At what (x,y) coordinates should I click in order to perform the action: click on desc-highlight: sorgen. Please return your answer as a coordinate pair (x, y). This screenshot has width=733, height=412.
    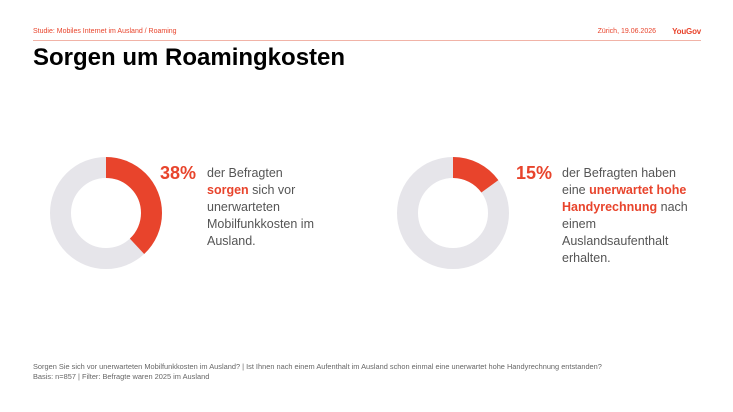
    Looking at the image, I should click on (228, 190).